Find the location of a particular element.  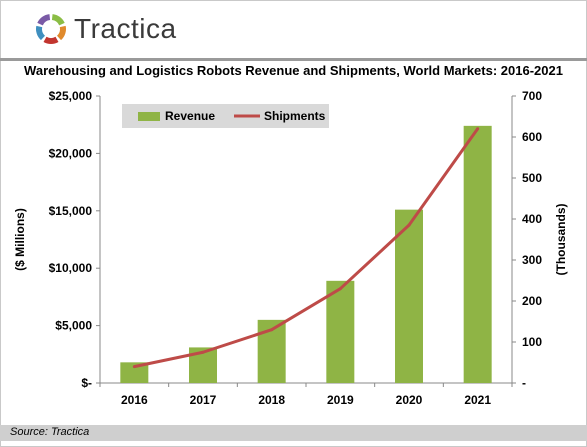

brand-name: Tractica is located at coordinates (125, 28).